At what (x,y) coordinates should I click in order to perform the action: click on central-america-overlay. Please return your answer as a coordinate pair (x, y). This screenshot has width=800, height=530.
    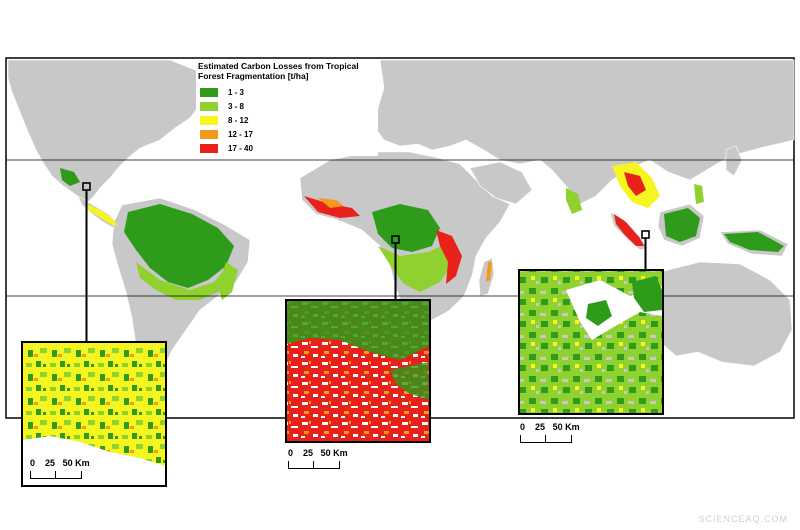
    Looking at the image, I should click on (102, 215).